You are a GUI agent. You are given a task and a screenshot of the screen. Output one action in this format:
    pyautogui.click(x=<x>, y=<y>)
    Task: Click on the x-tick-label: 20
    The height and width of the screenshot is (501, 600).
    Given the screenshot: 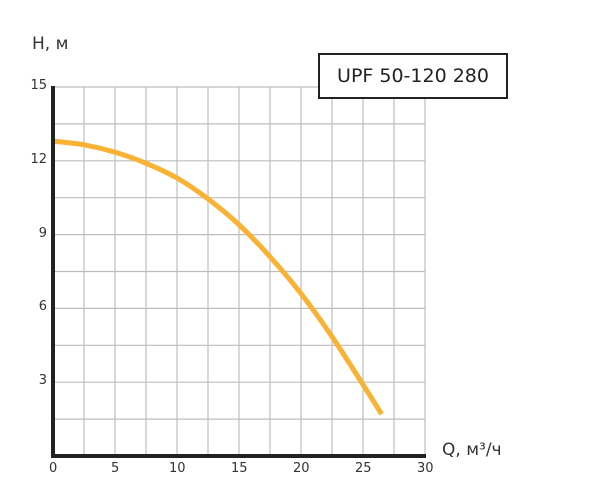 What is the action you would take?
    pyautogui.click(x=301, y=468)
    